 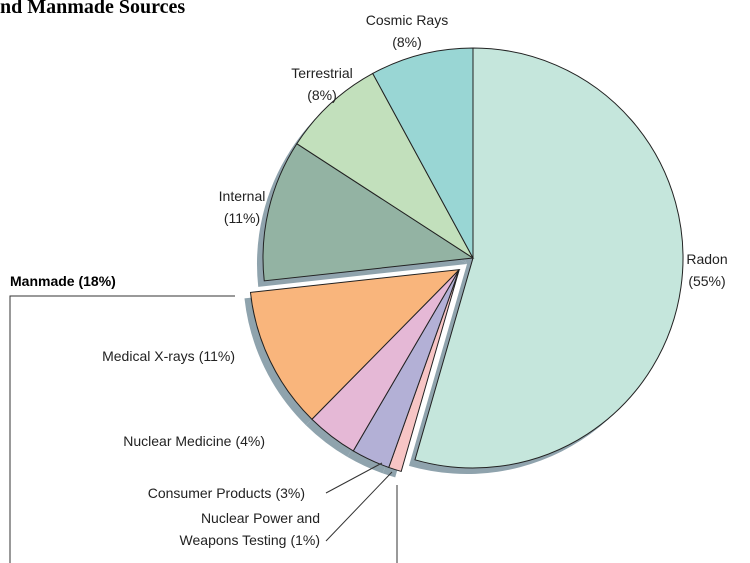 I want to click on value-label: (3%), so click(x=290, y=493).